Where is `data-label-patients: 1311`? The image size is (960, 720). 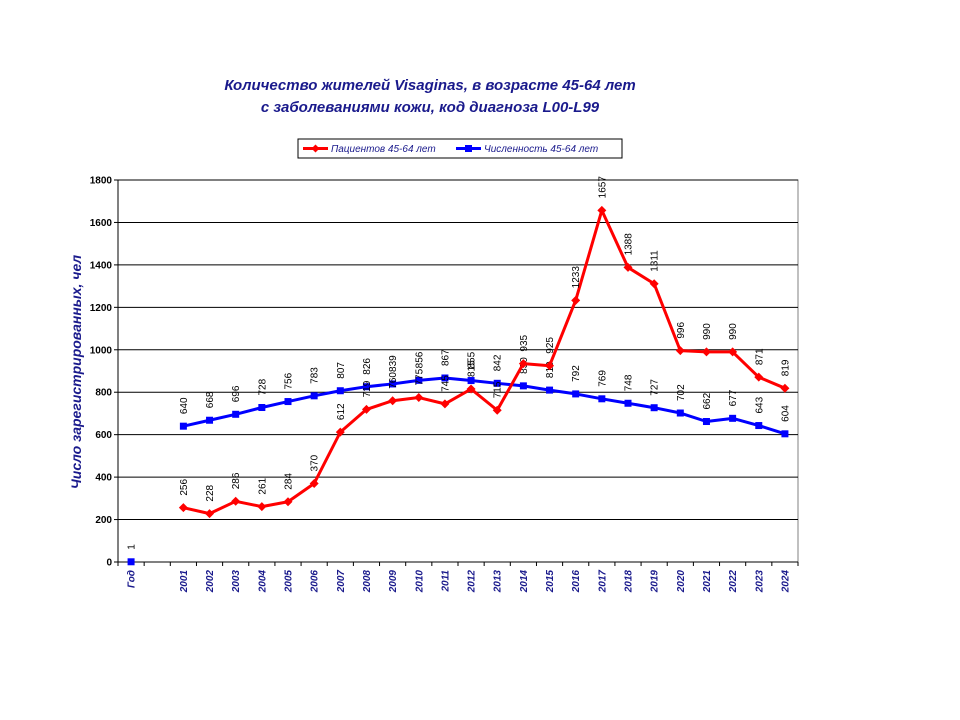
data-label-patients: 1311 is located at coordinates (655, 261).